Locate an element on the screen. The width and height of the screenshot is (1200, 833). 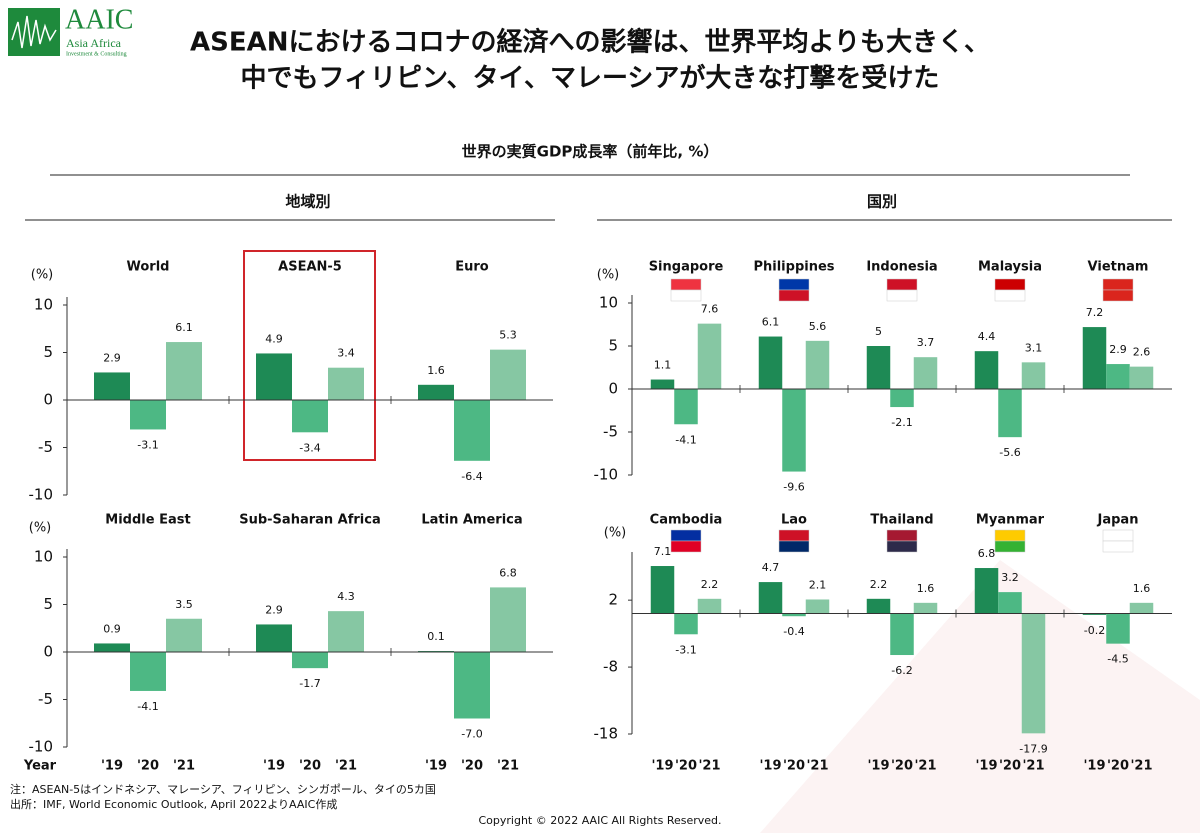
panel-title: Indonesia is located at coordinates (901, 267).